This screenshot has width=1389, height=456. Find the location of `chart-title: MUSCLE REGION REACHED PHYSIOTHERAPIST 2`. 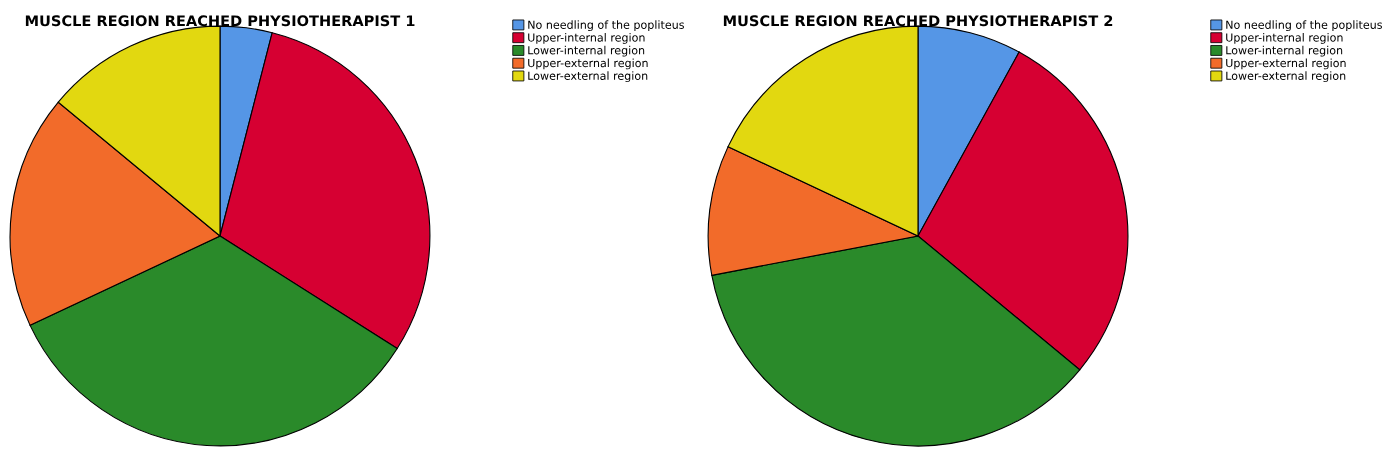

chart-title: MUSCLE REGION REACHED PHYSIOTHERAPIST 2 is located at coordinates (918, 21).